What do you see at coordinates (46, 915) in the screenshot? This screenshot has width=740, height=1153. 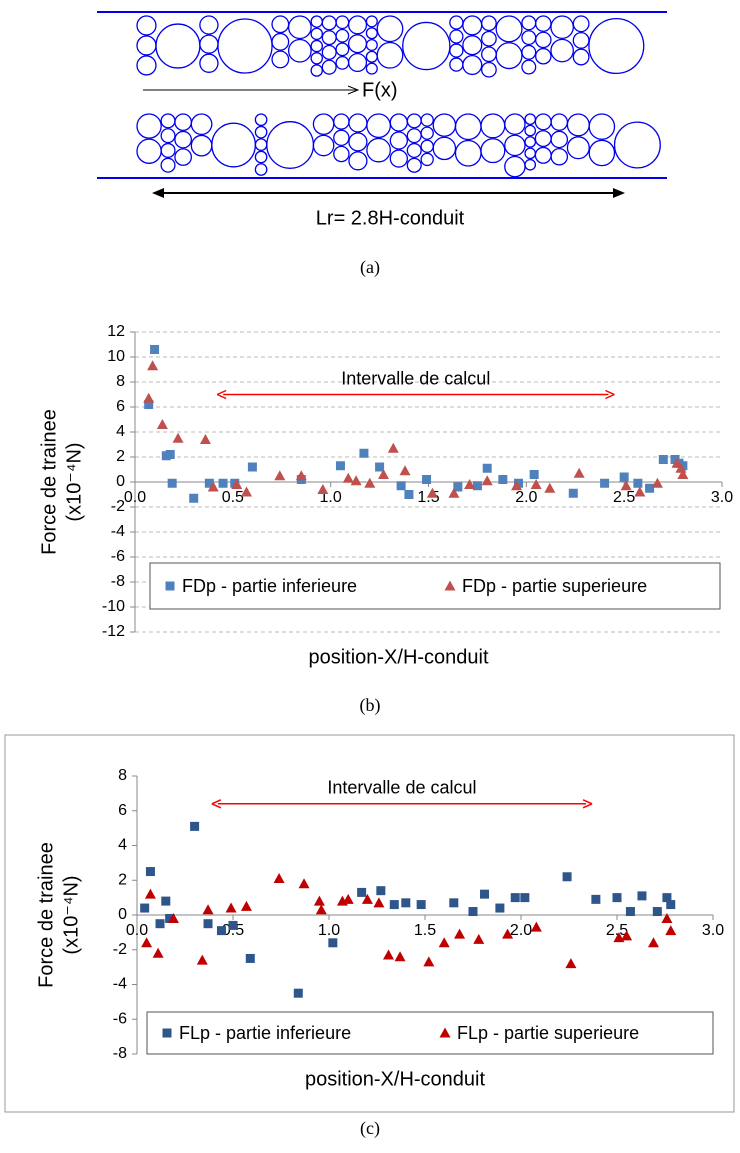 I see `y-axis-label: Force de trainee` at bounding box center [46, 915].